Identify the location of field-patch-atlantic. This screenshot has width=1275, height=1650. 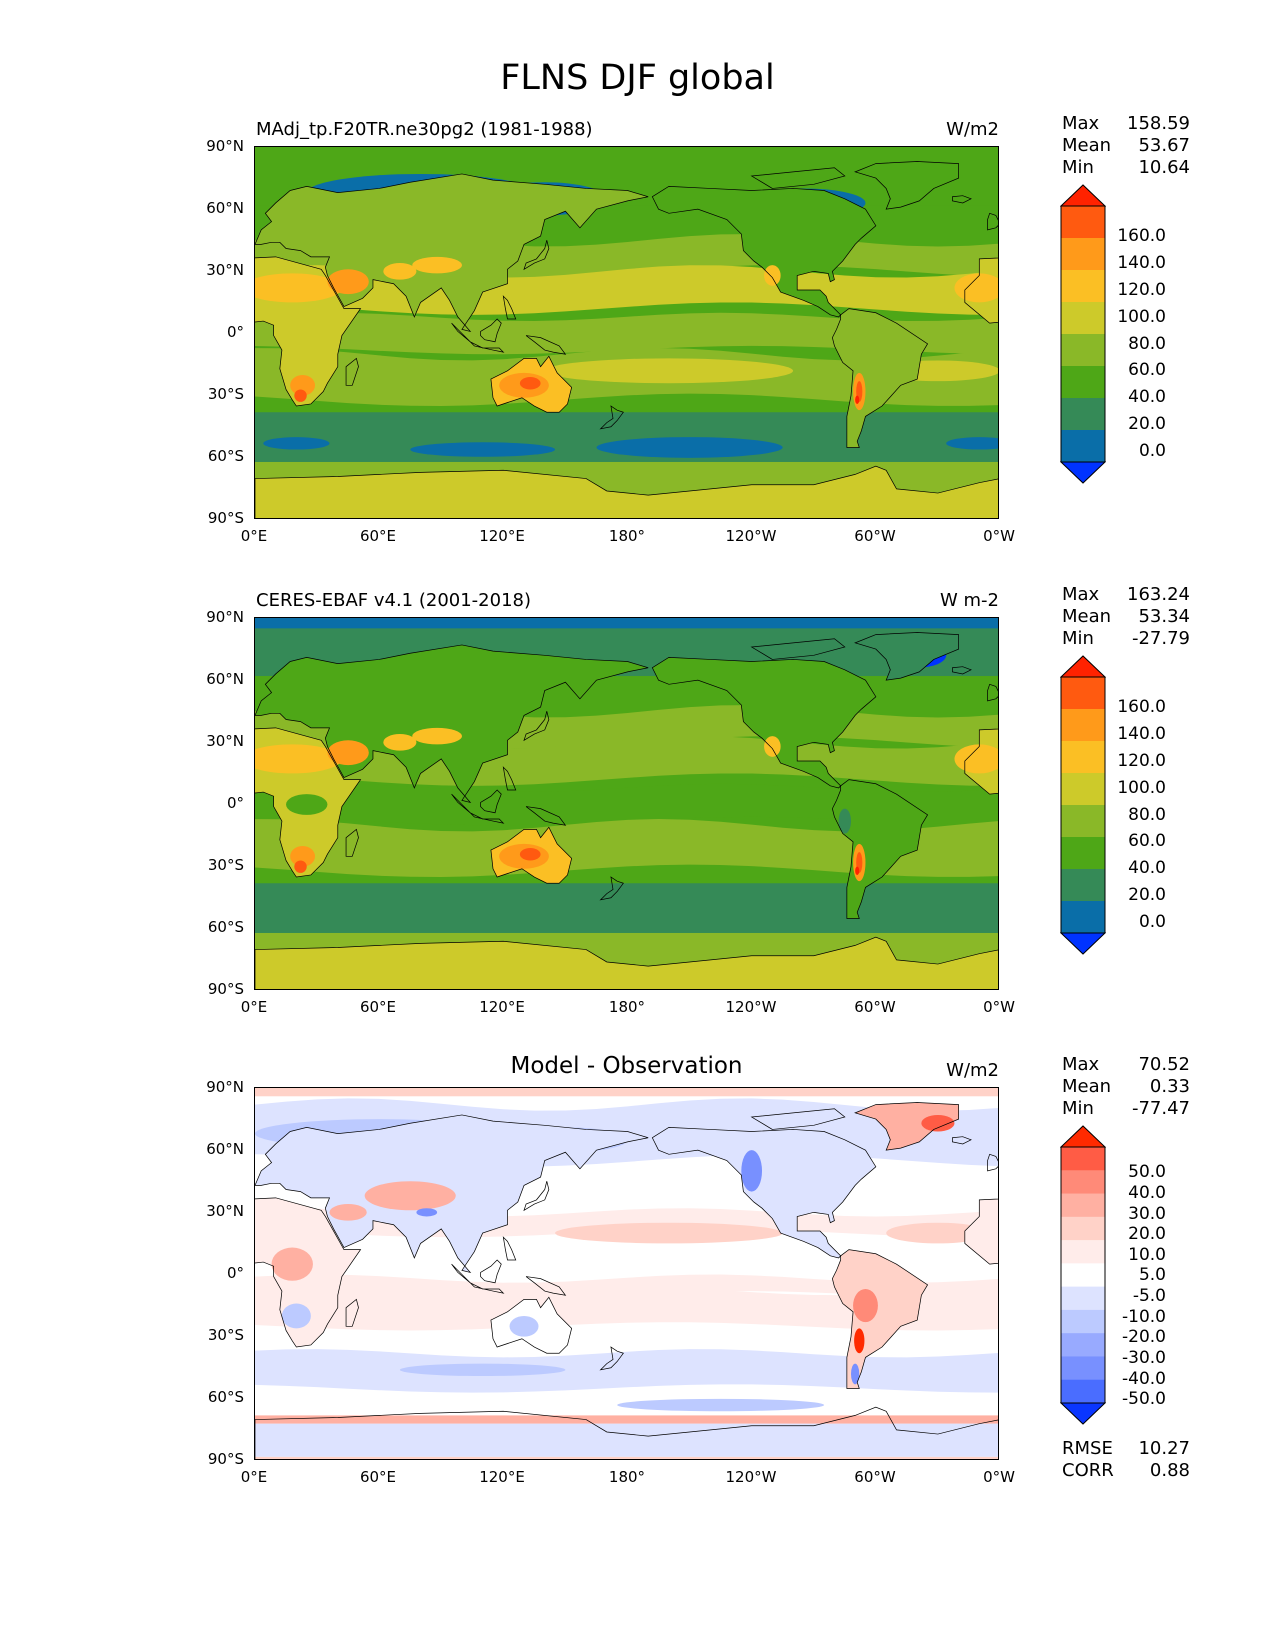
(938, 1233).